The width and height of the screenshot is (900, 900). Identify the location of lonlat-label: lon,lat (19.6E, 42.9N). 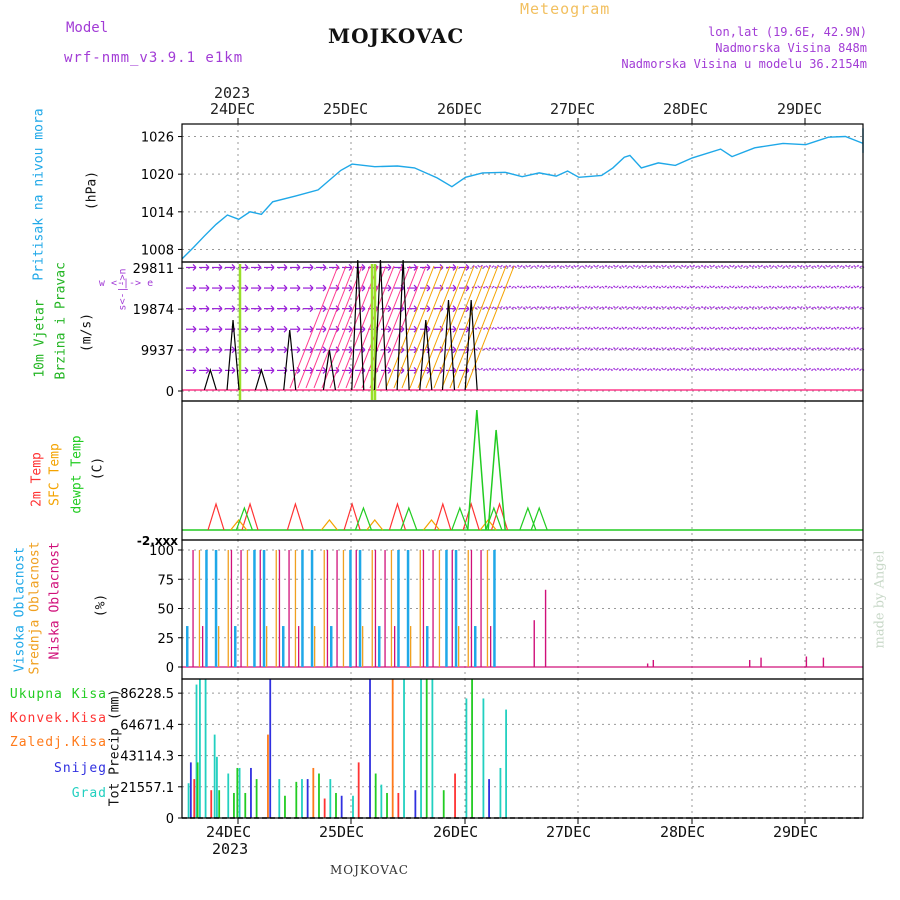
(787, 32).